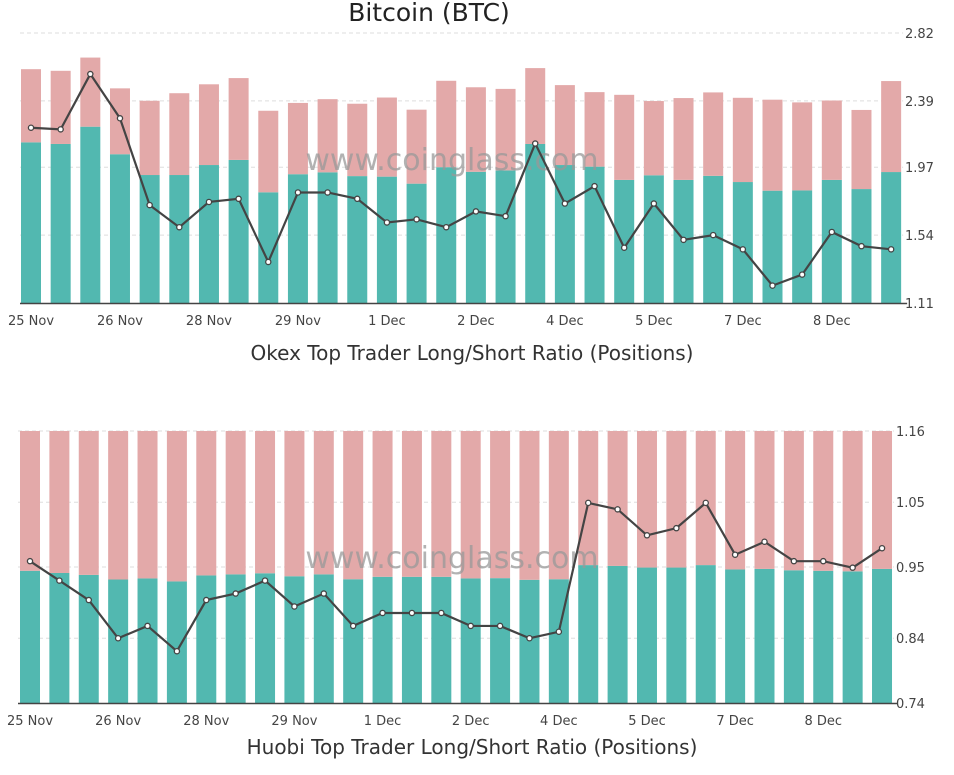  Describe the element at coordinates (294, 721) in the screenshot. I see `x-tick-label: 29 Nov` at that location.